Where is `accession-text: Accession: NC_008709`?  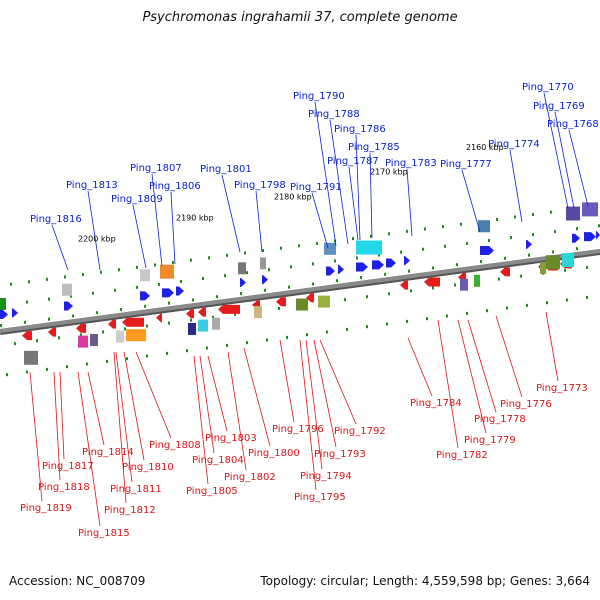 accession-text: Accession: NC_008709 is located at coordinates (77, 581).